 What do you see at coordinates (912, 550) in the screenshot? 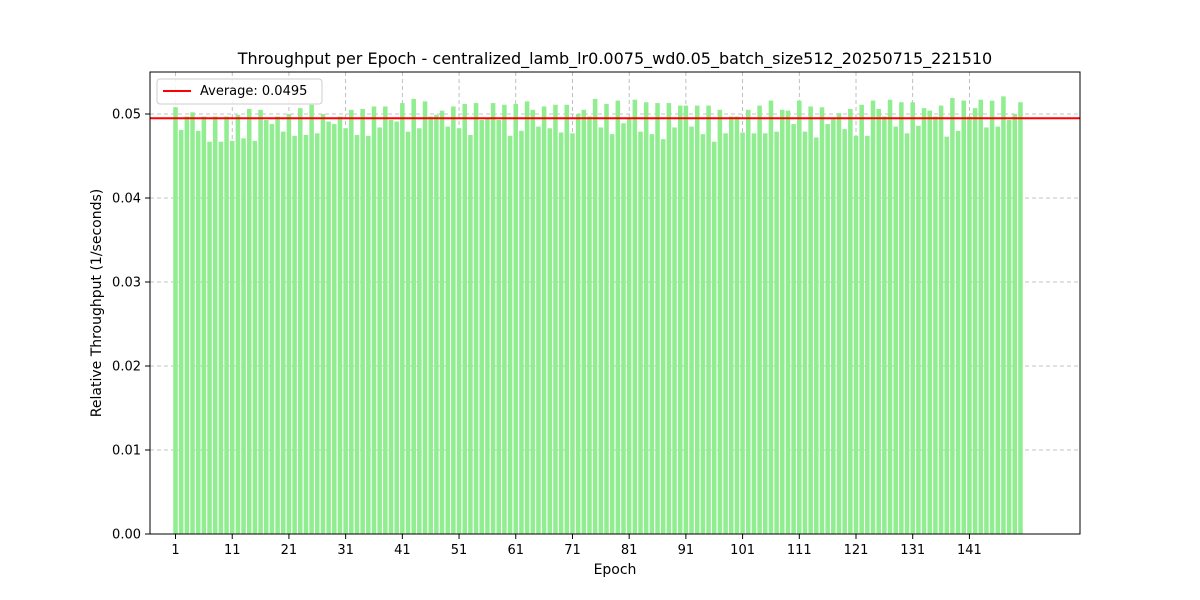
I see `x-tick-label: 131` at bounding box center [912, 550].